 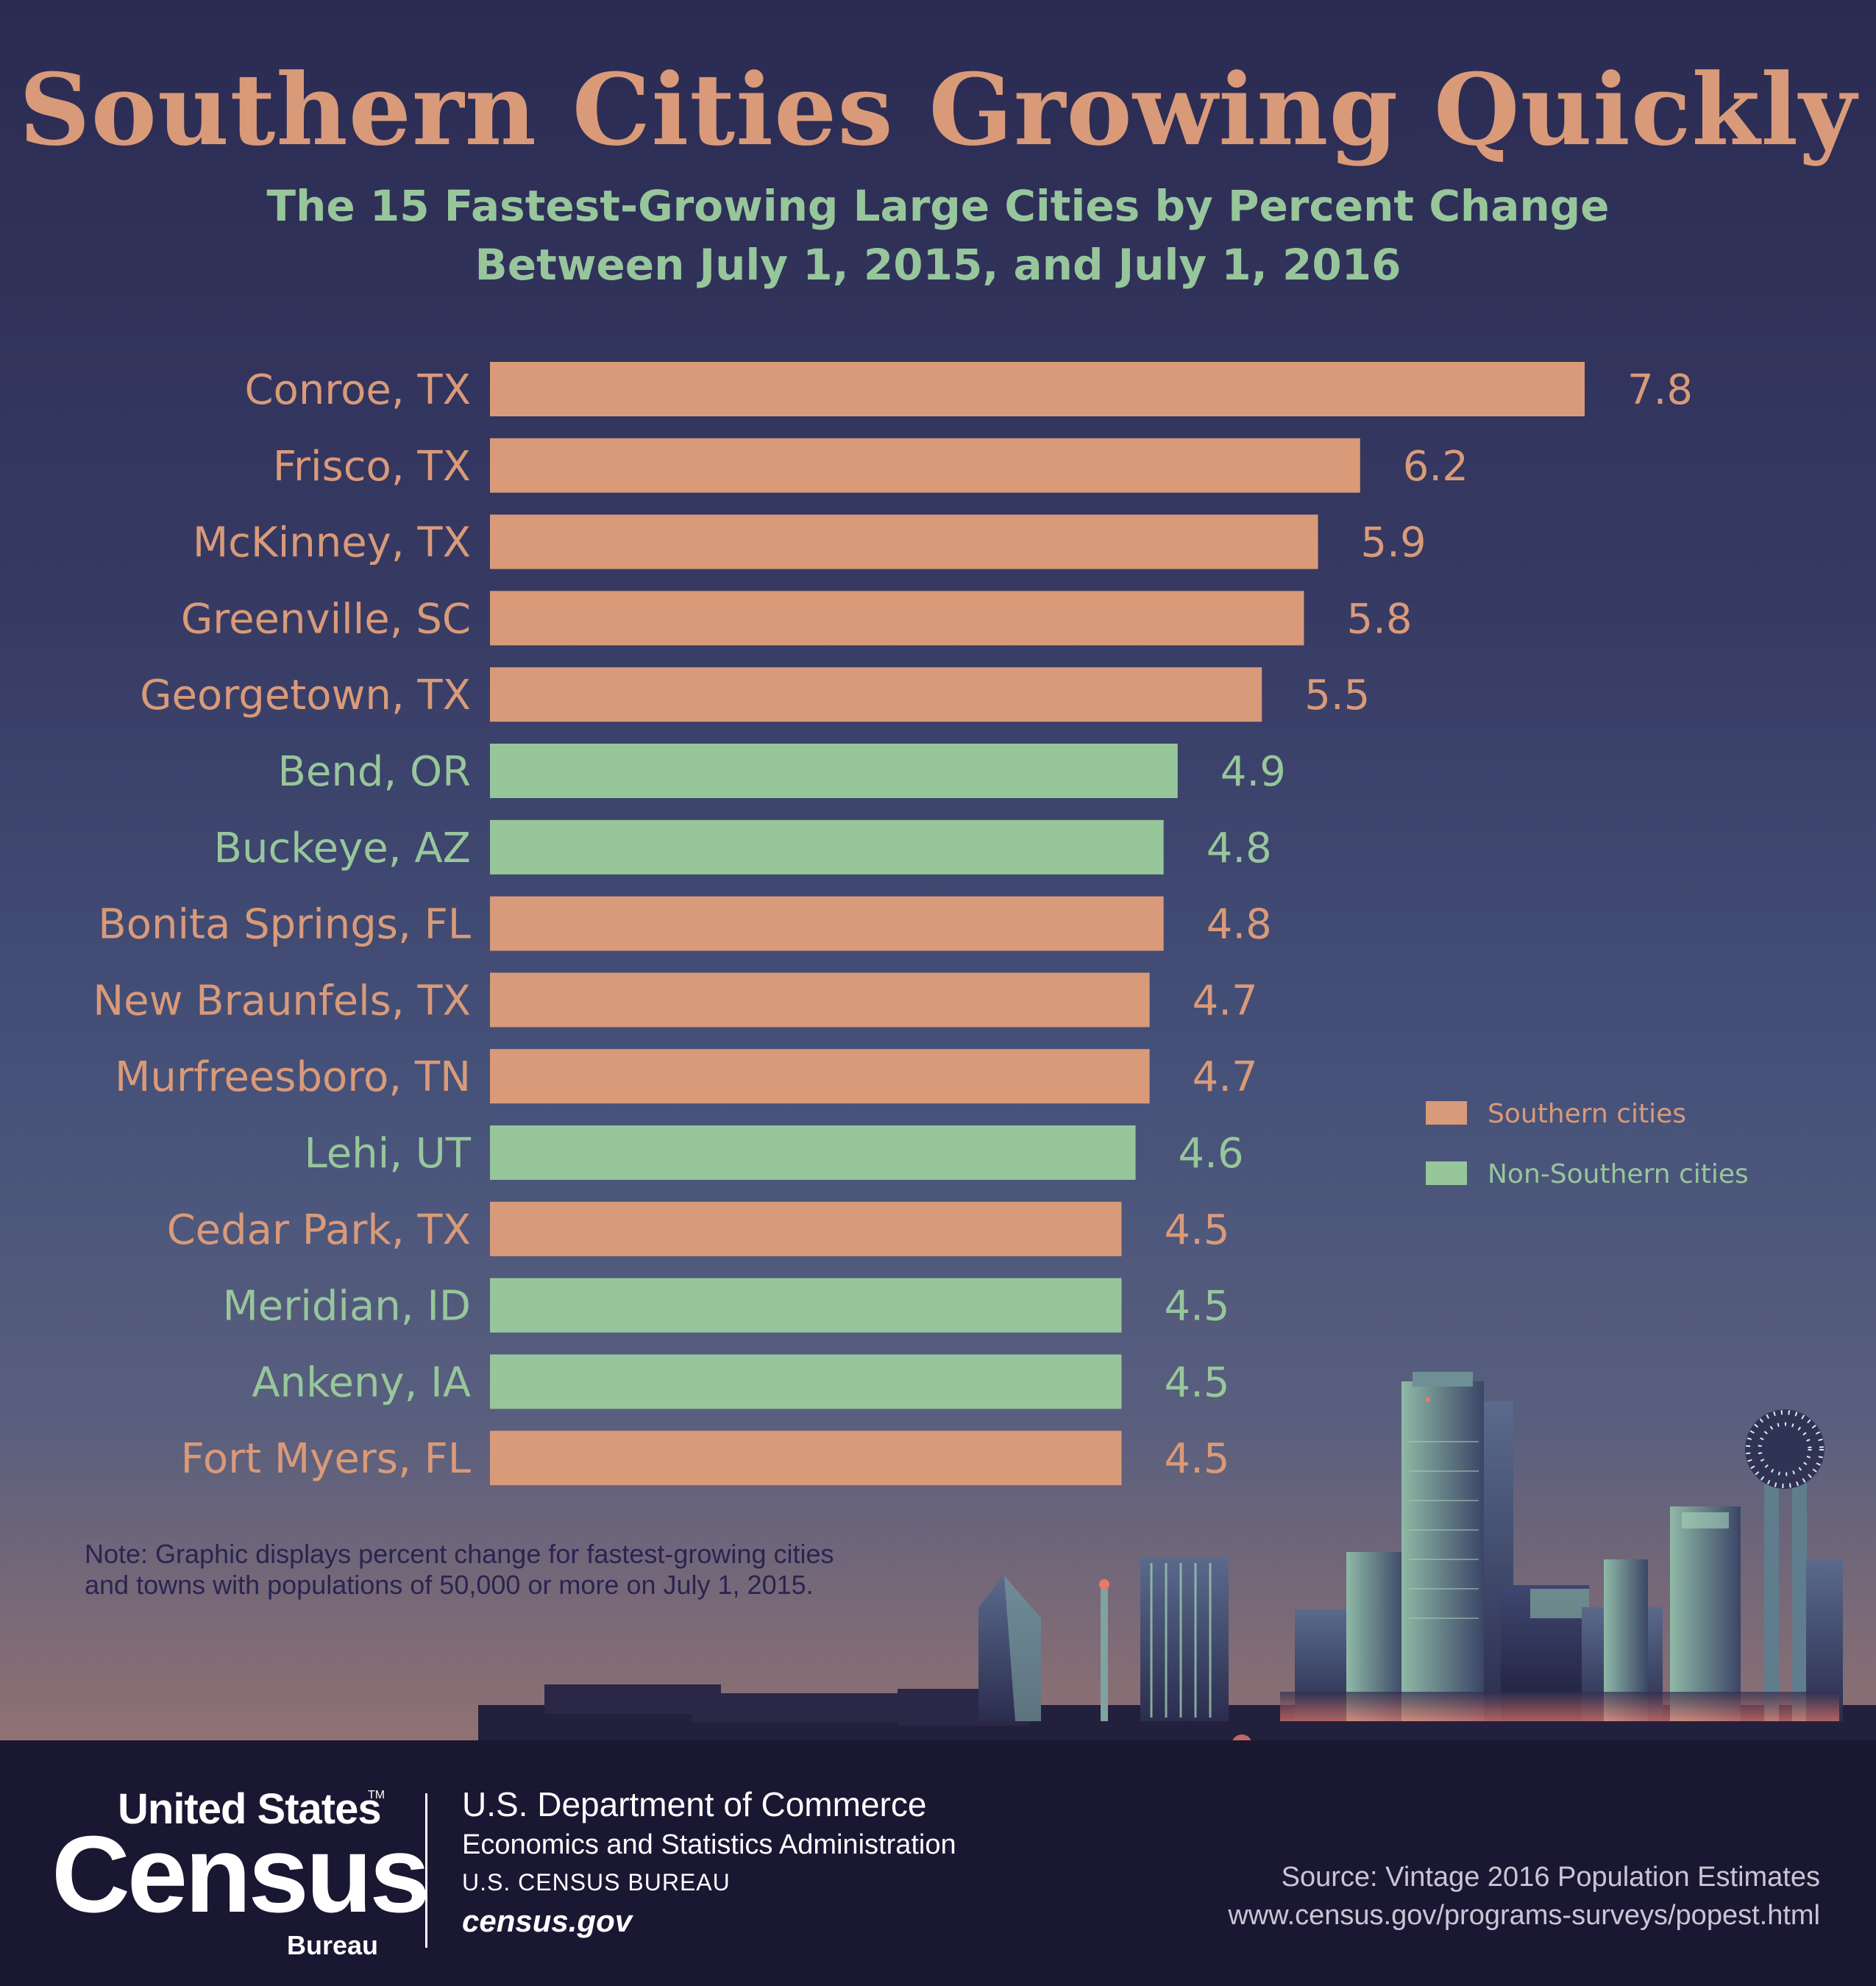 What do you see at coordinates (806, 1228) in the screenshot?
I see `bar-cedar-park-tx` at bounding box center [806, 1228].